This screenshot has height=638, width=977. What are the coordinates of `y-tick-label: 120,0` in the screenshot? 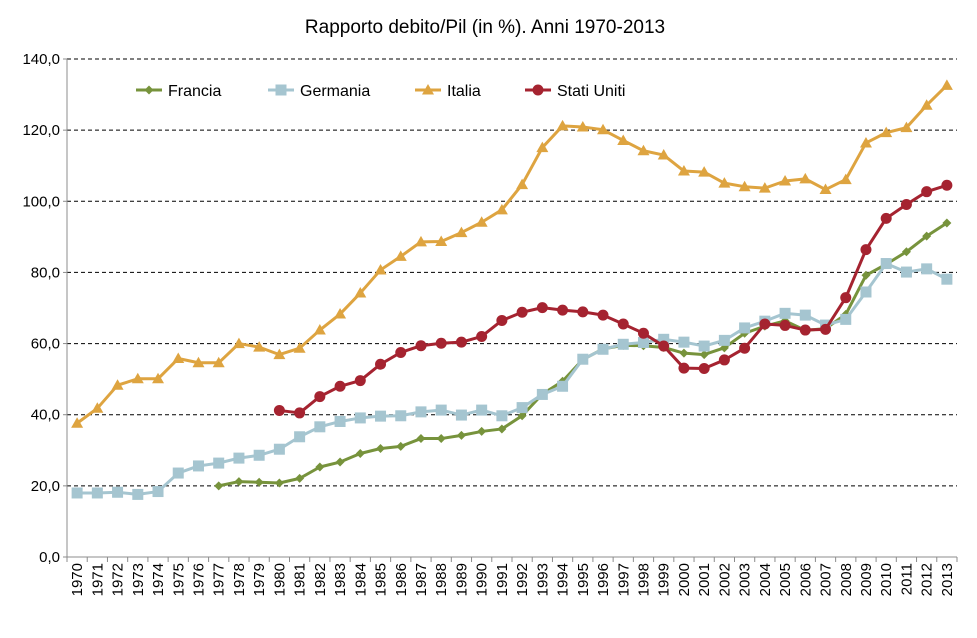 It's located at (41, 130).